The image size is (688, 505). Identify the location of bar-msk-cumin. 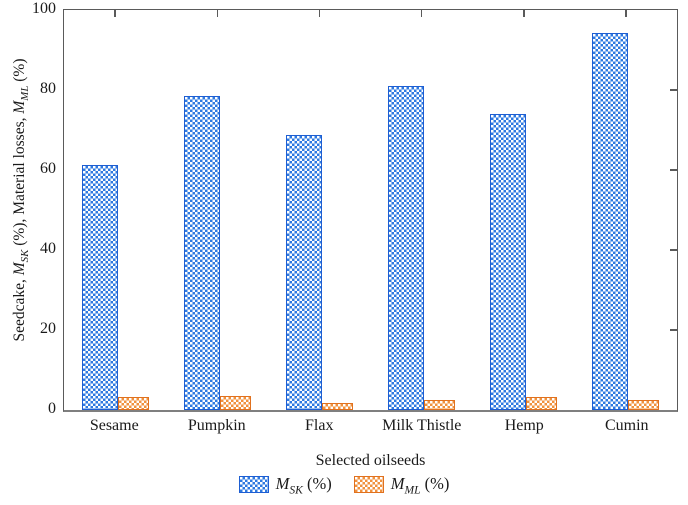
(610, 221).